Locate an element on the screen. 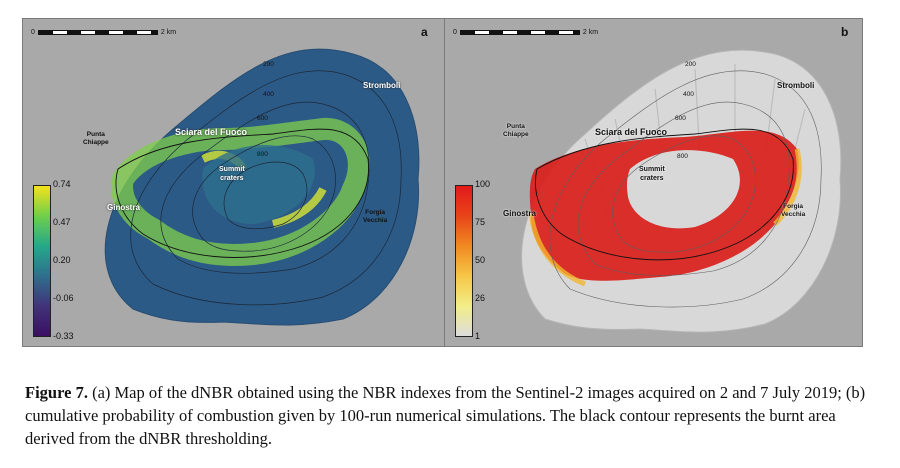 The height and width of the screenshot is (468, 900). colorbar-b is located at coordinates (464, 261).